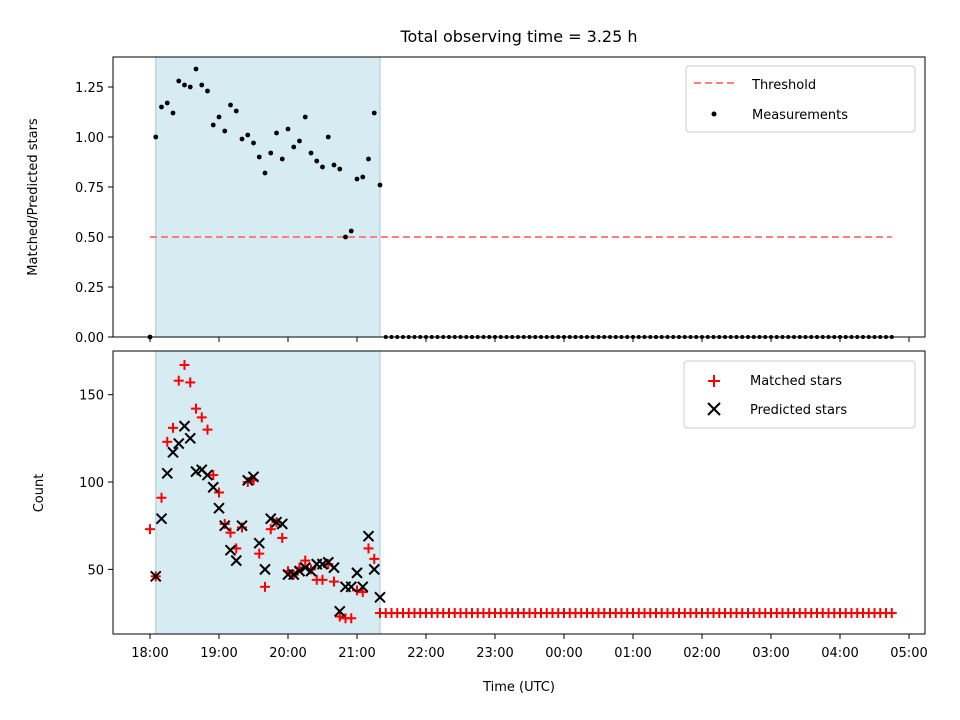  What do you see at coordinates (563, 653) in the screenshot?
I see `x-tick-label: 00:00` at bounding box center [563, 653].